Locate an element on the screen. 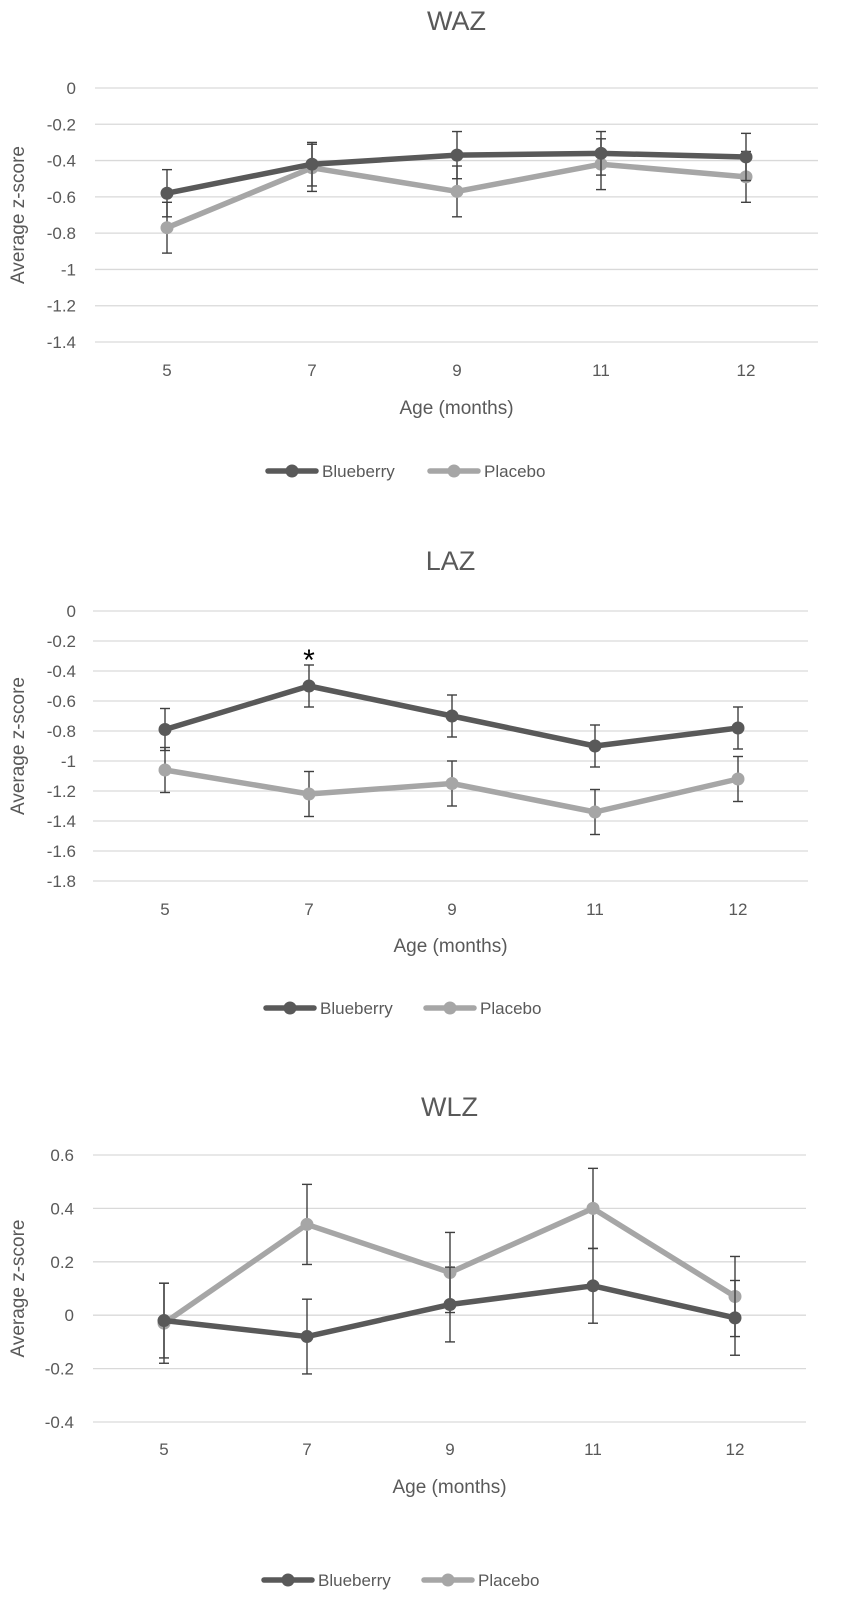 The height and width of the screenshot is (1617, 851). y-tick-label: 0.6 is located at coordinates (62, 1155).